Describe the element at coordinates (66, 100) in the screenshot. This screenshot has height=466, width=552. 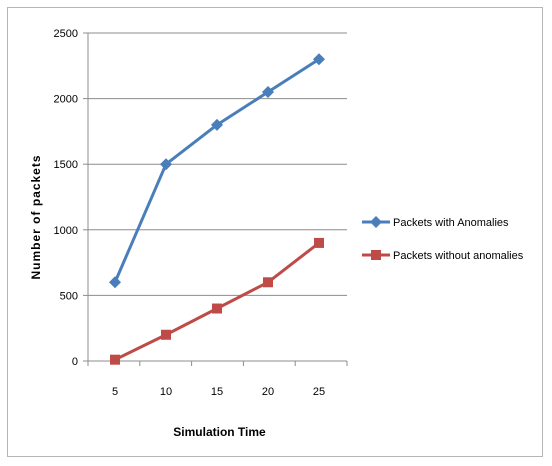
I see `y-tick-label: 2000` at that location.